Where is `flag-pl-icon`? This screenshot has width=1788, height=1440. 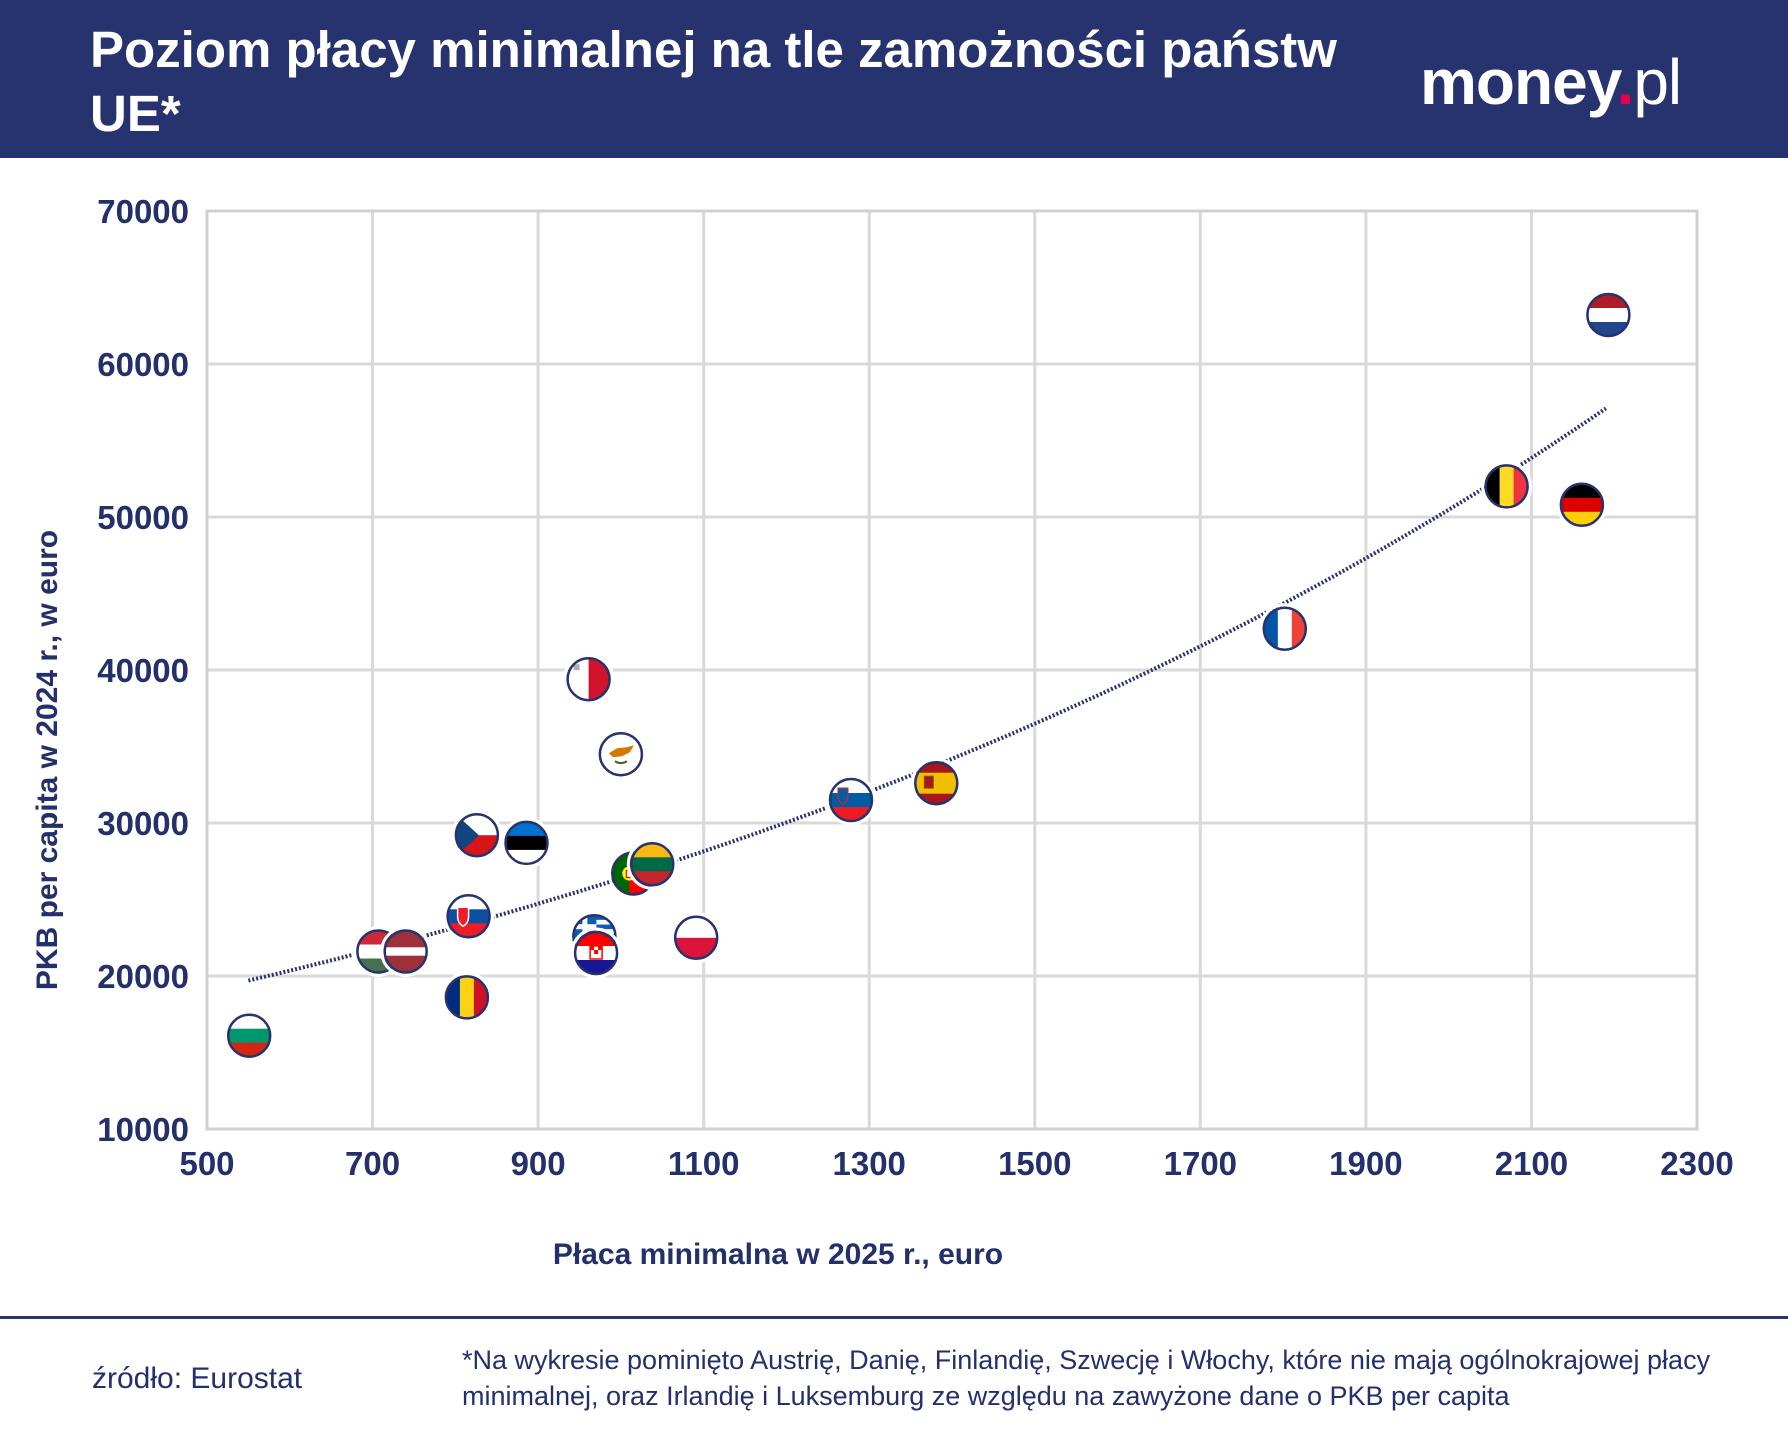 flag-pl-icon is located at coordinates (696, 937).